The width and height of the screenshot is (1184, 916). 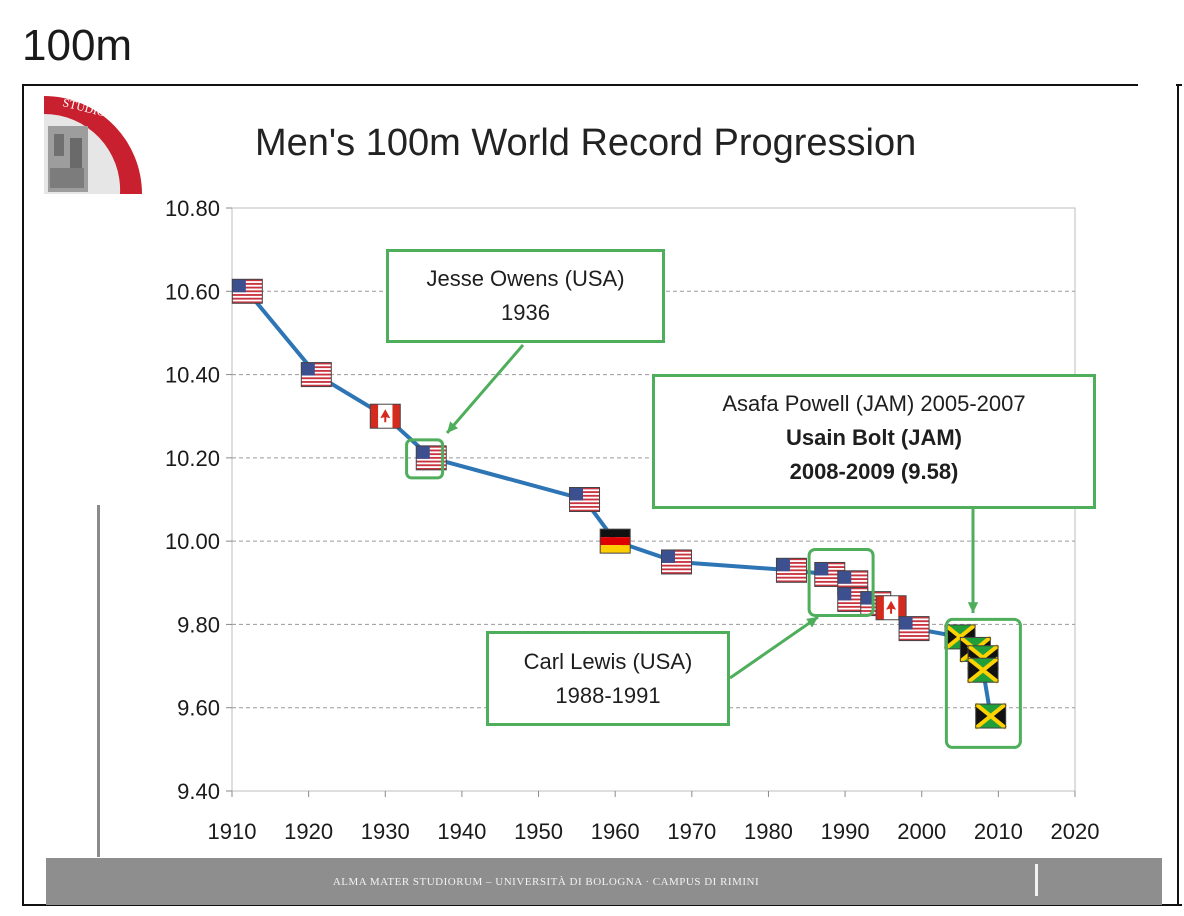 What do you see at coordinates (586, 143) in the screenshot?
I see `slide-title: Men's 100m World Record Progression` at bounding box center [586, 143].